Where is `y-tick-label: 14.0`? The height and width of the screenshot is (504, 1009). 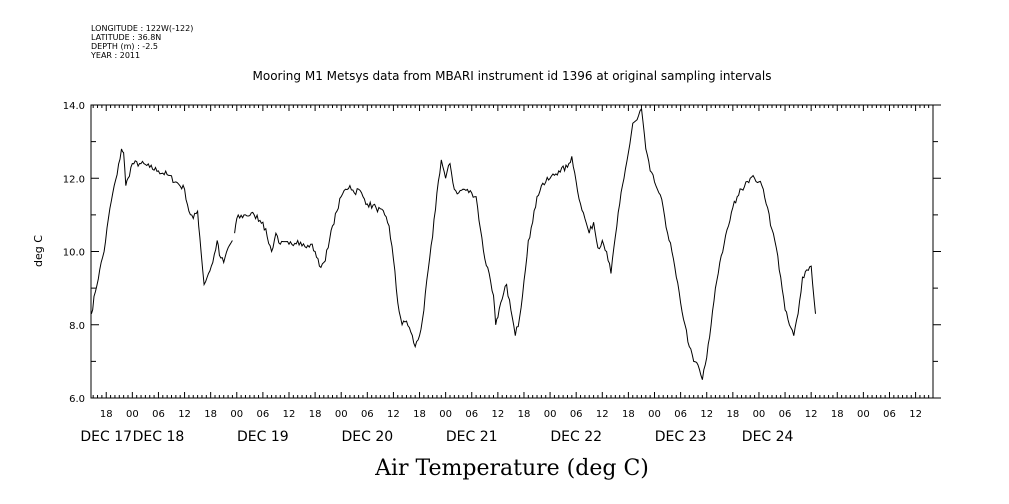 y-tick-label: 14.0 is located at coordinates (74, 106).